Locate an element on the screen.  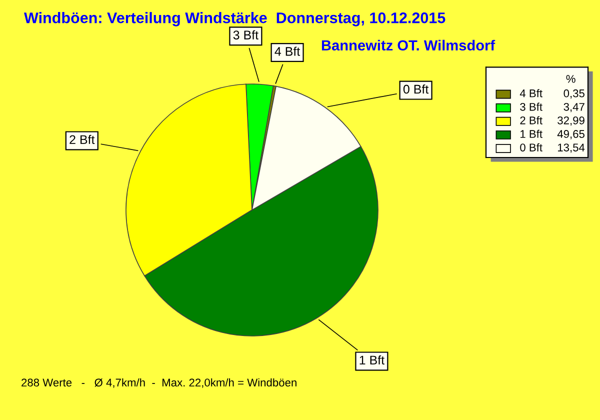
legend-label: 0 Bft is located at coordinates (531, 147).